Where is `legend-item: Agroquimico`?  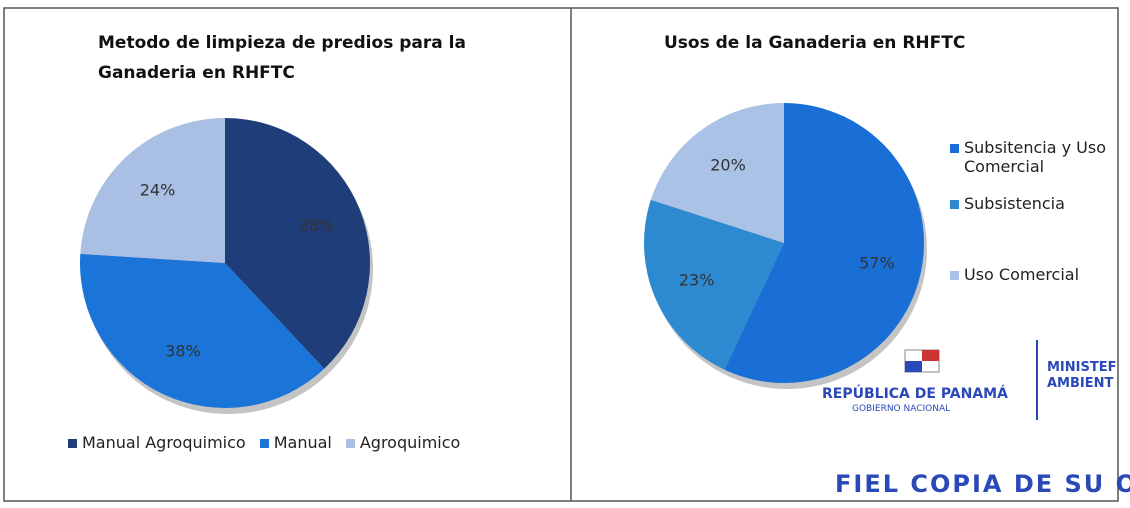
legend-item: Agroquimico is located at coordinates (403, 442).